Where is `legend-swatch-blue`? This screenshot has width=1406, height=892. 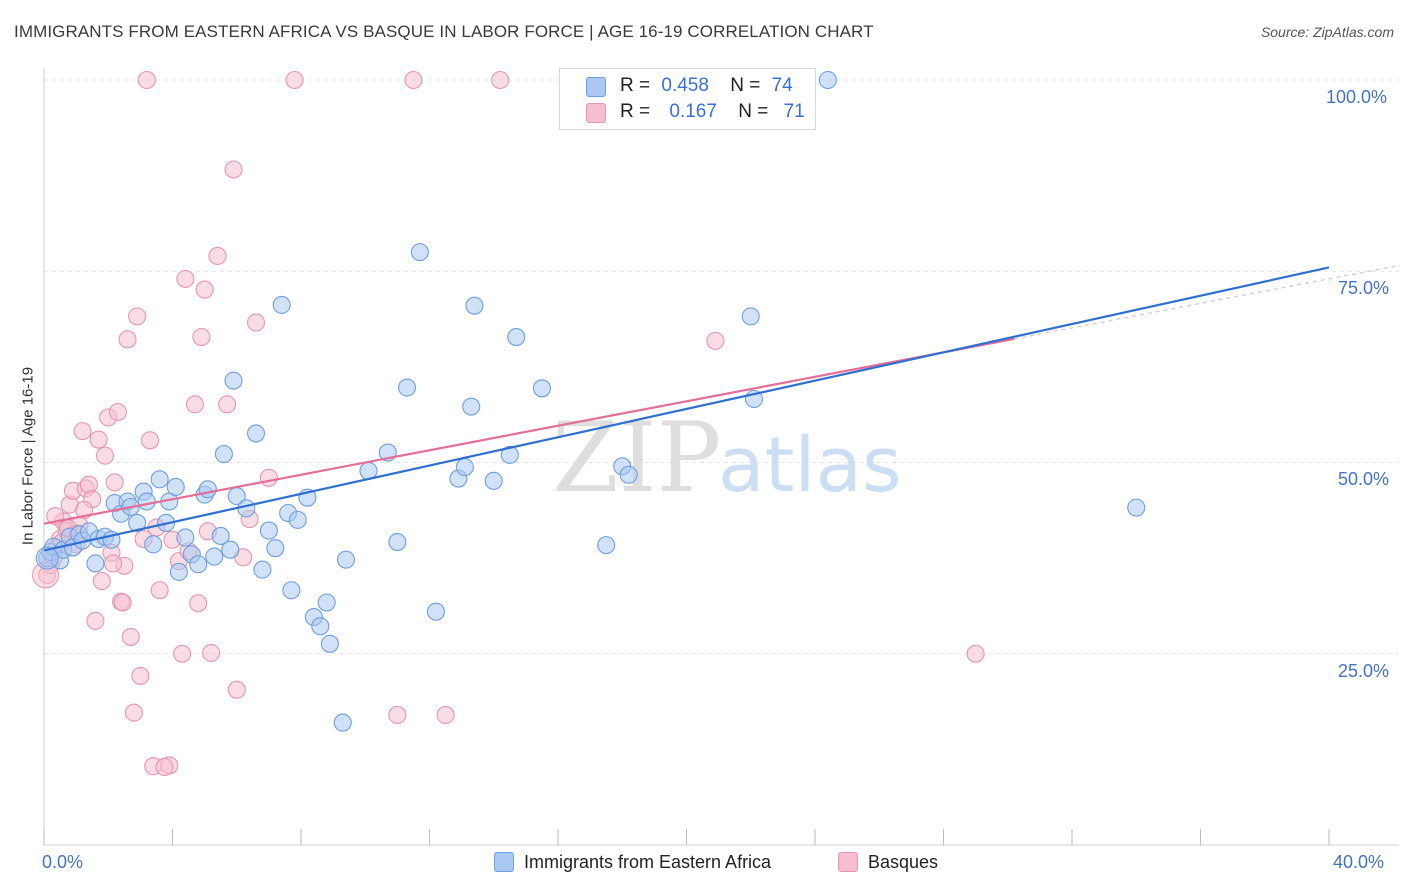
legend-swatch-blue is located at coordinates (596, 87).